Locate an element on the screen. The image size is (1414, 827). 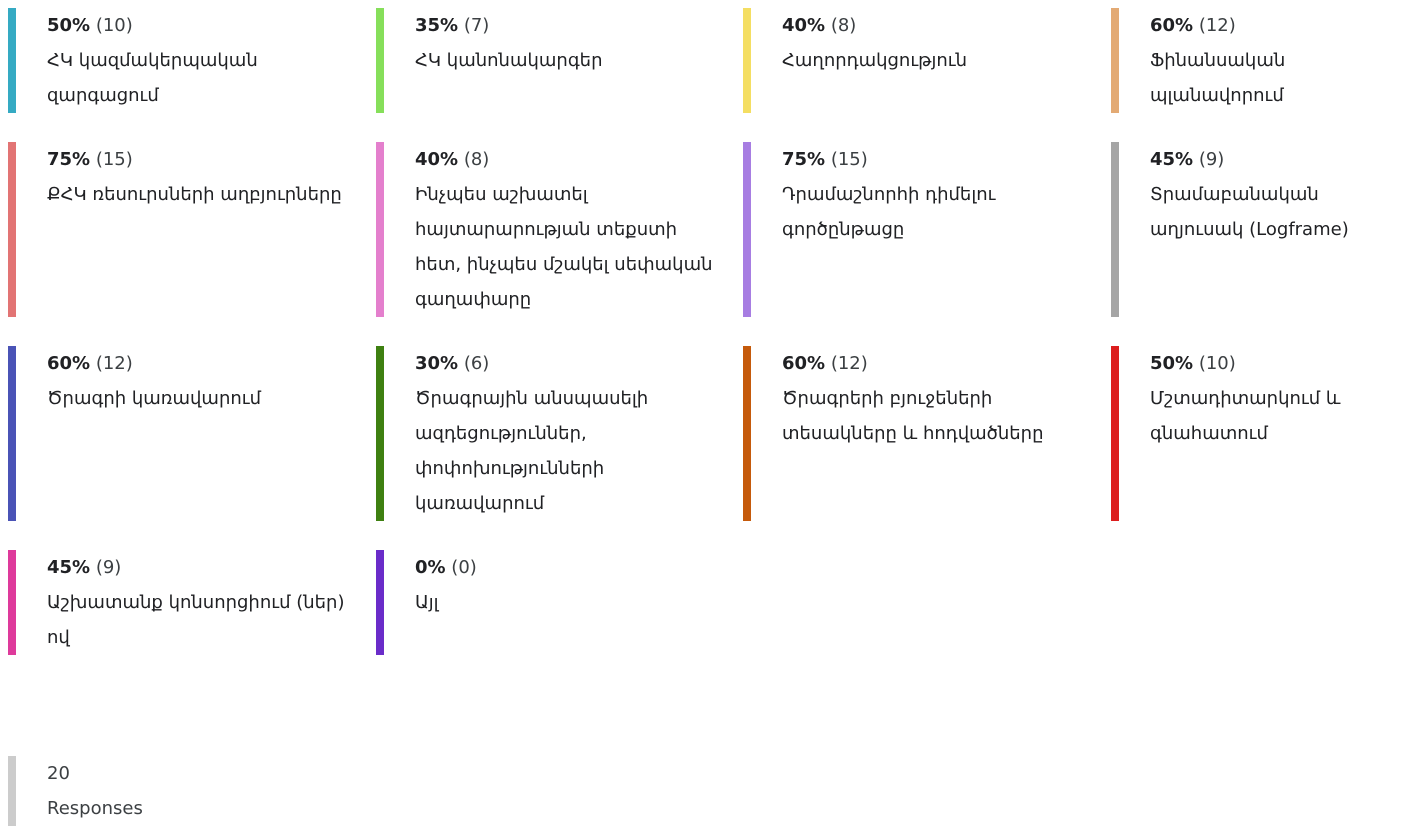
item-text: 35% (7) ՀԿ կանոնակարգեր is located at coordinates (565, 60).